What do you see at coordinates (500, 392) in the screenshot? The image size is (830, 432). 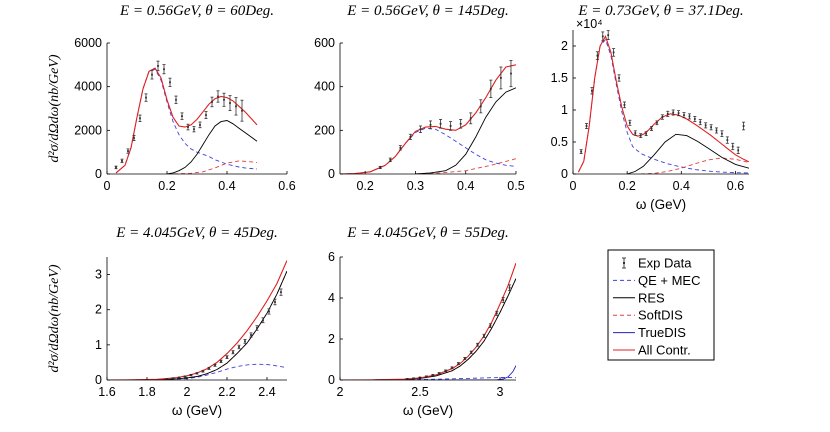 I see `x-tick-label: 3` at bounding box center [500, 392].